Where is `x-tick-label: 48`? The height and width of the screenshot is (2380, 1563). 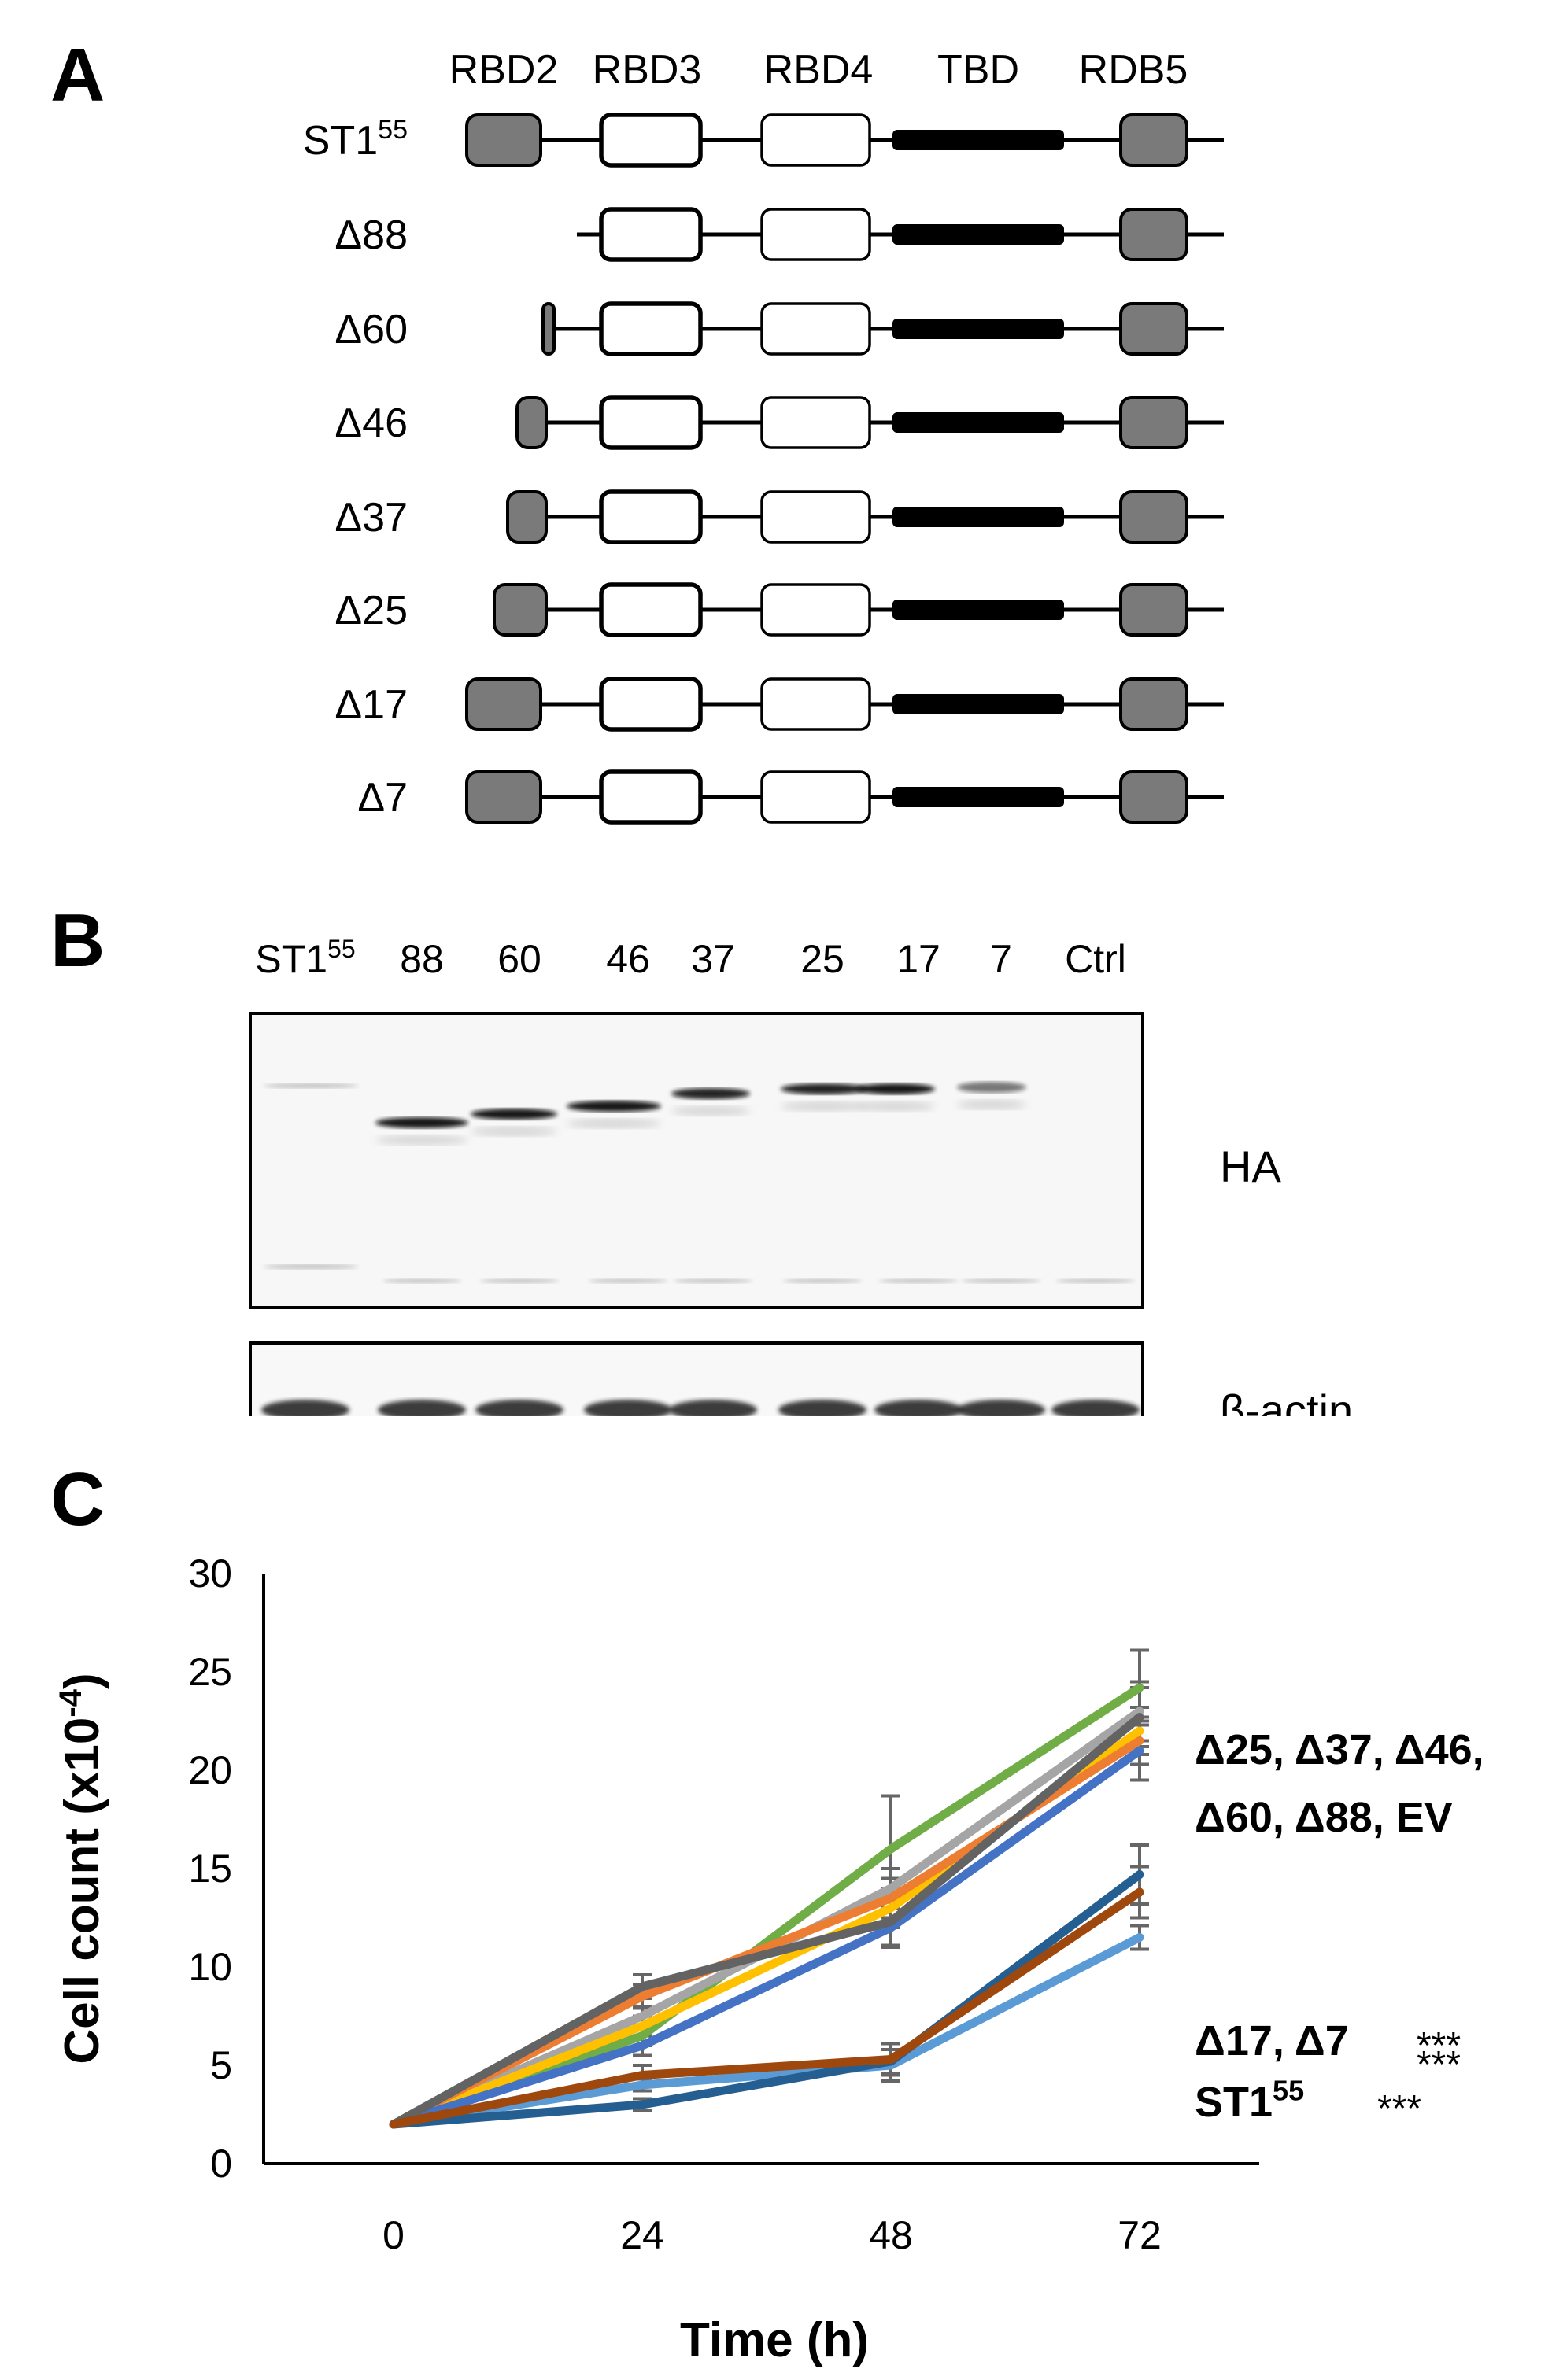
x-tick-label: 48 is located at coordinates (891, 2235).